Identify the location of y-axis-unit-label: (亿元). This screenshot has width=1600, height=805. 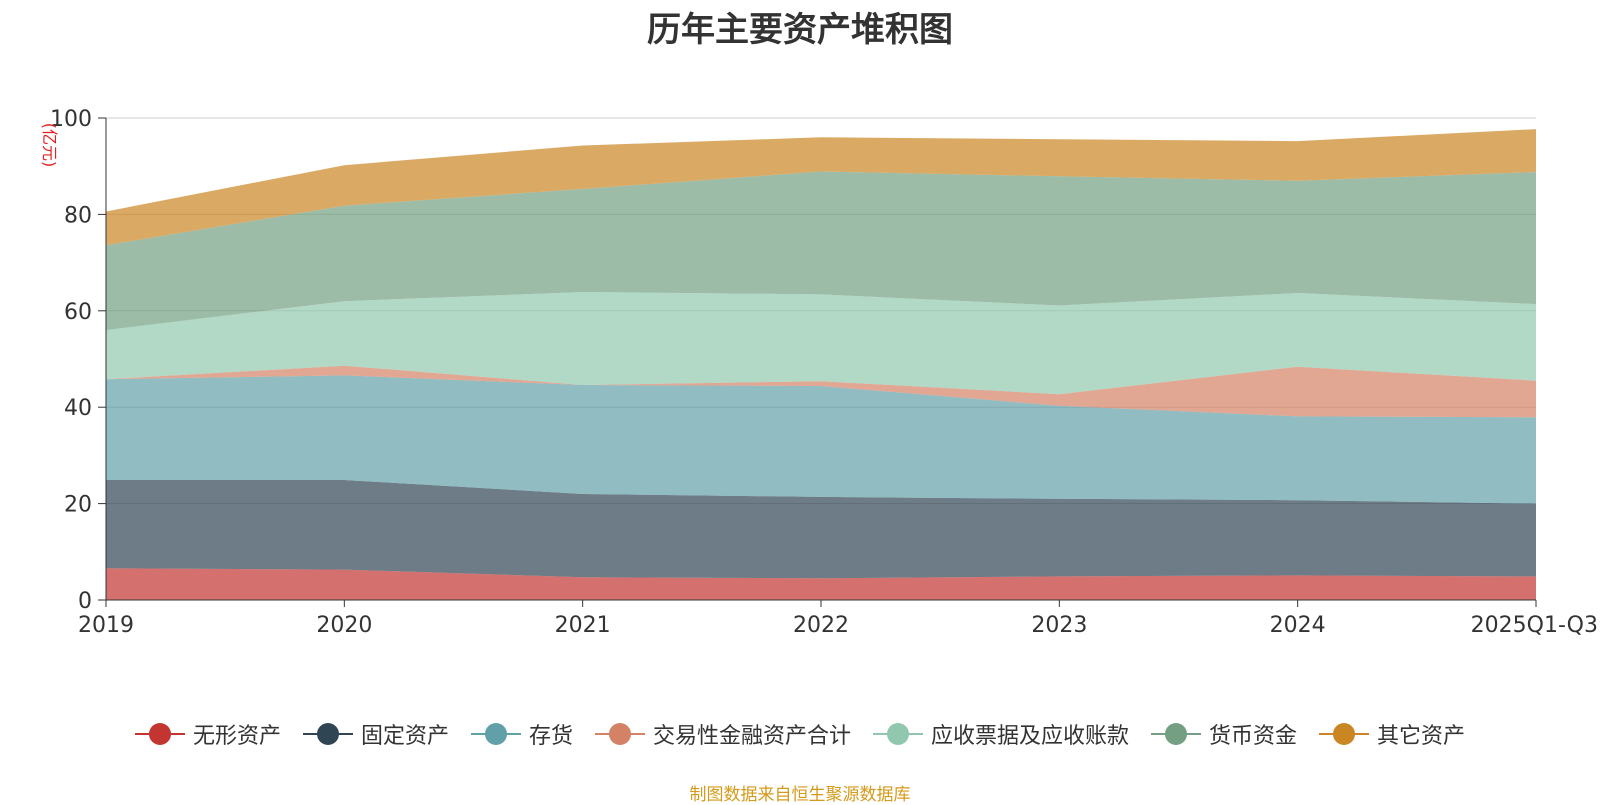
(49, 145).